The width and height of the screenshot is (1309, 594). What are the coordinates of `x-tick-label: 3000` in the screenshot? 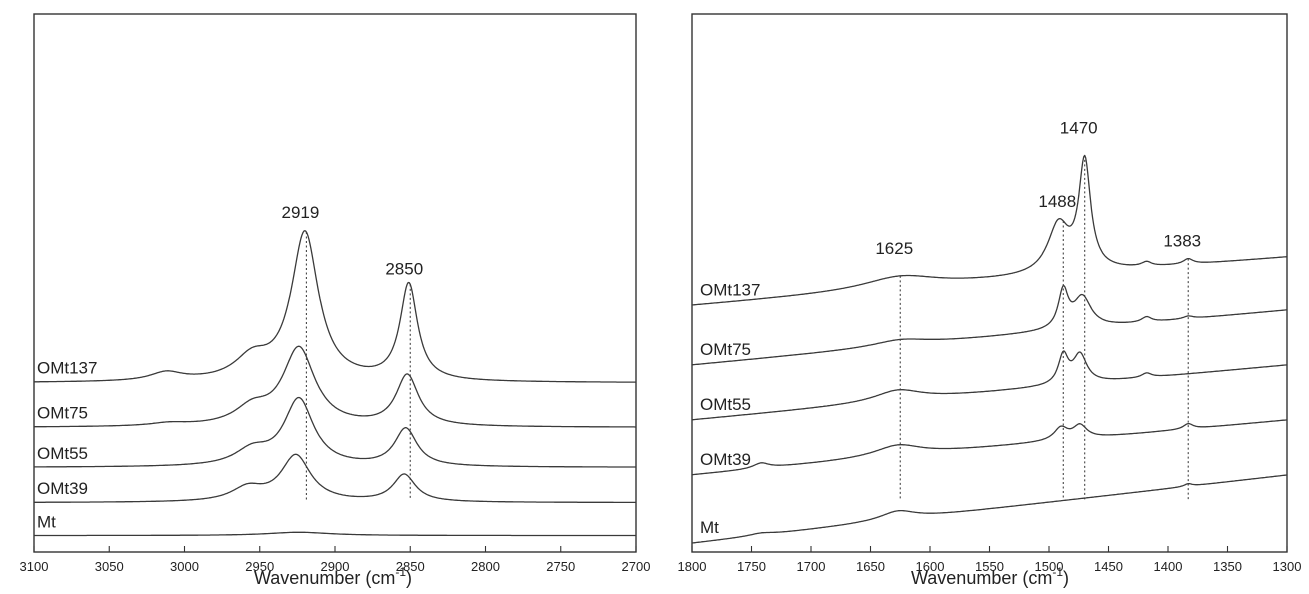 It's located at (184, 566).